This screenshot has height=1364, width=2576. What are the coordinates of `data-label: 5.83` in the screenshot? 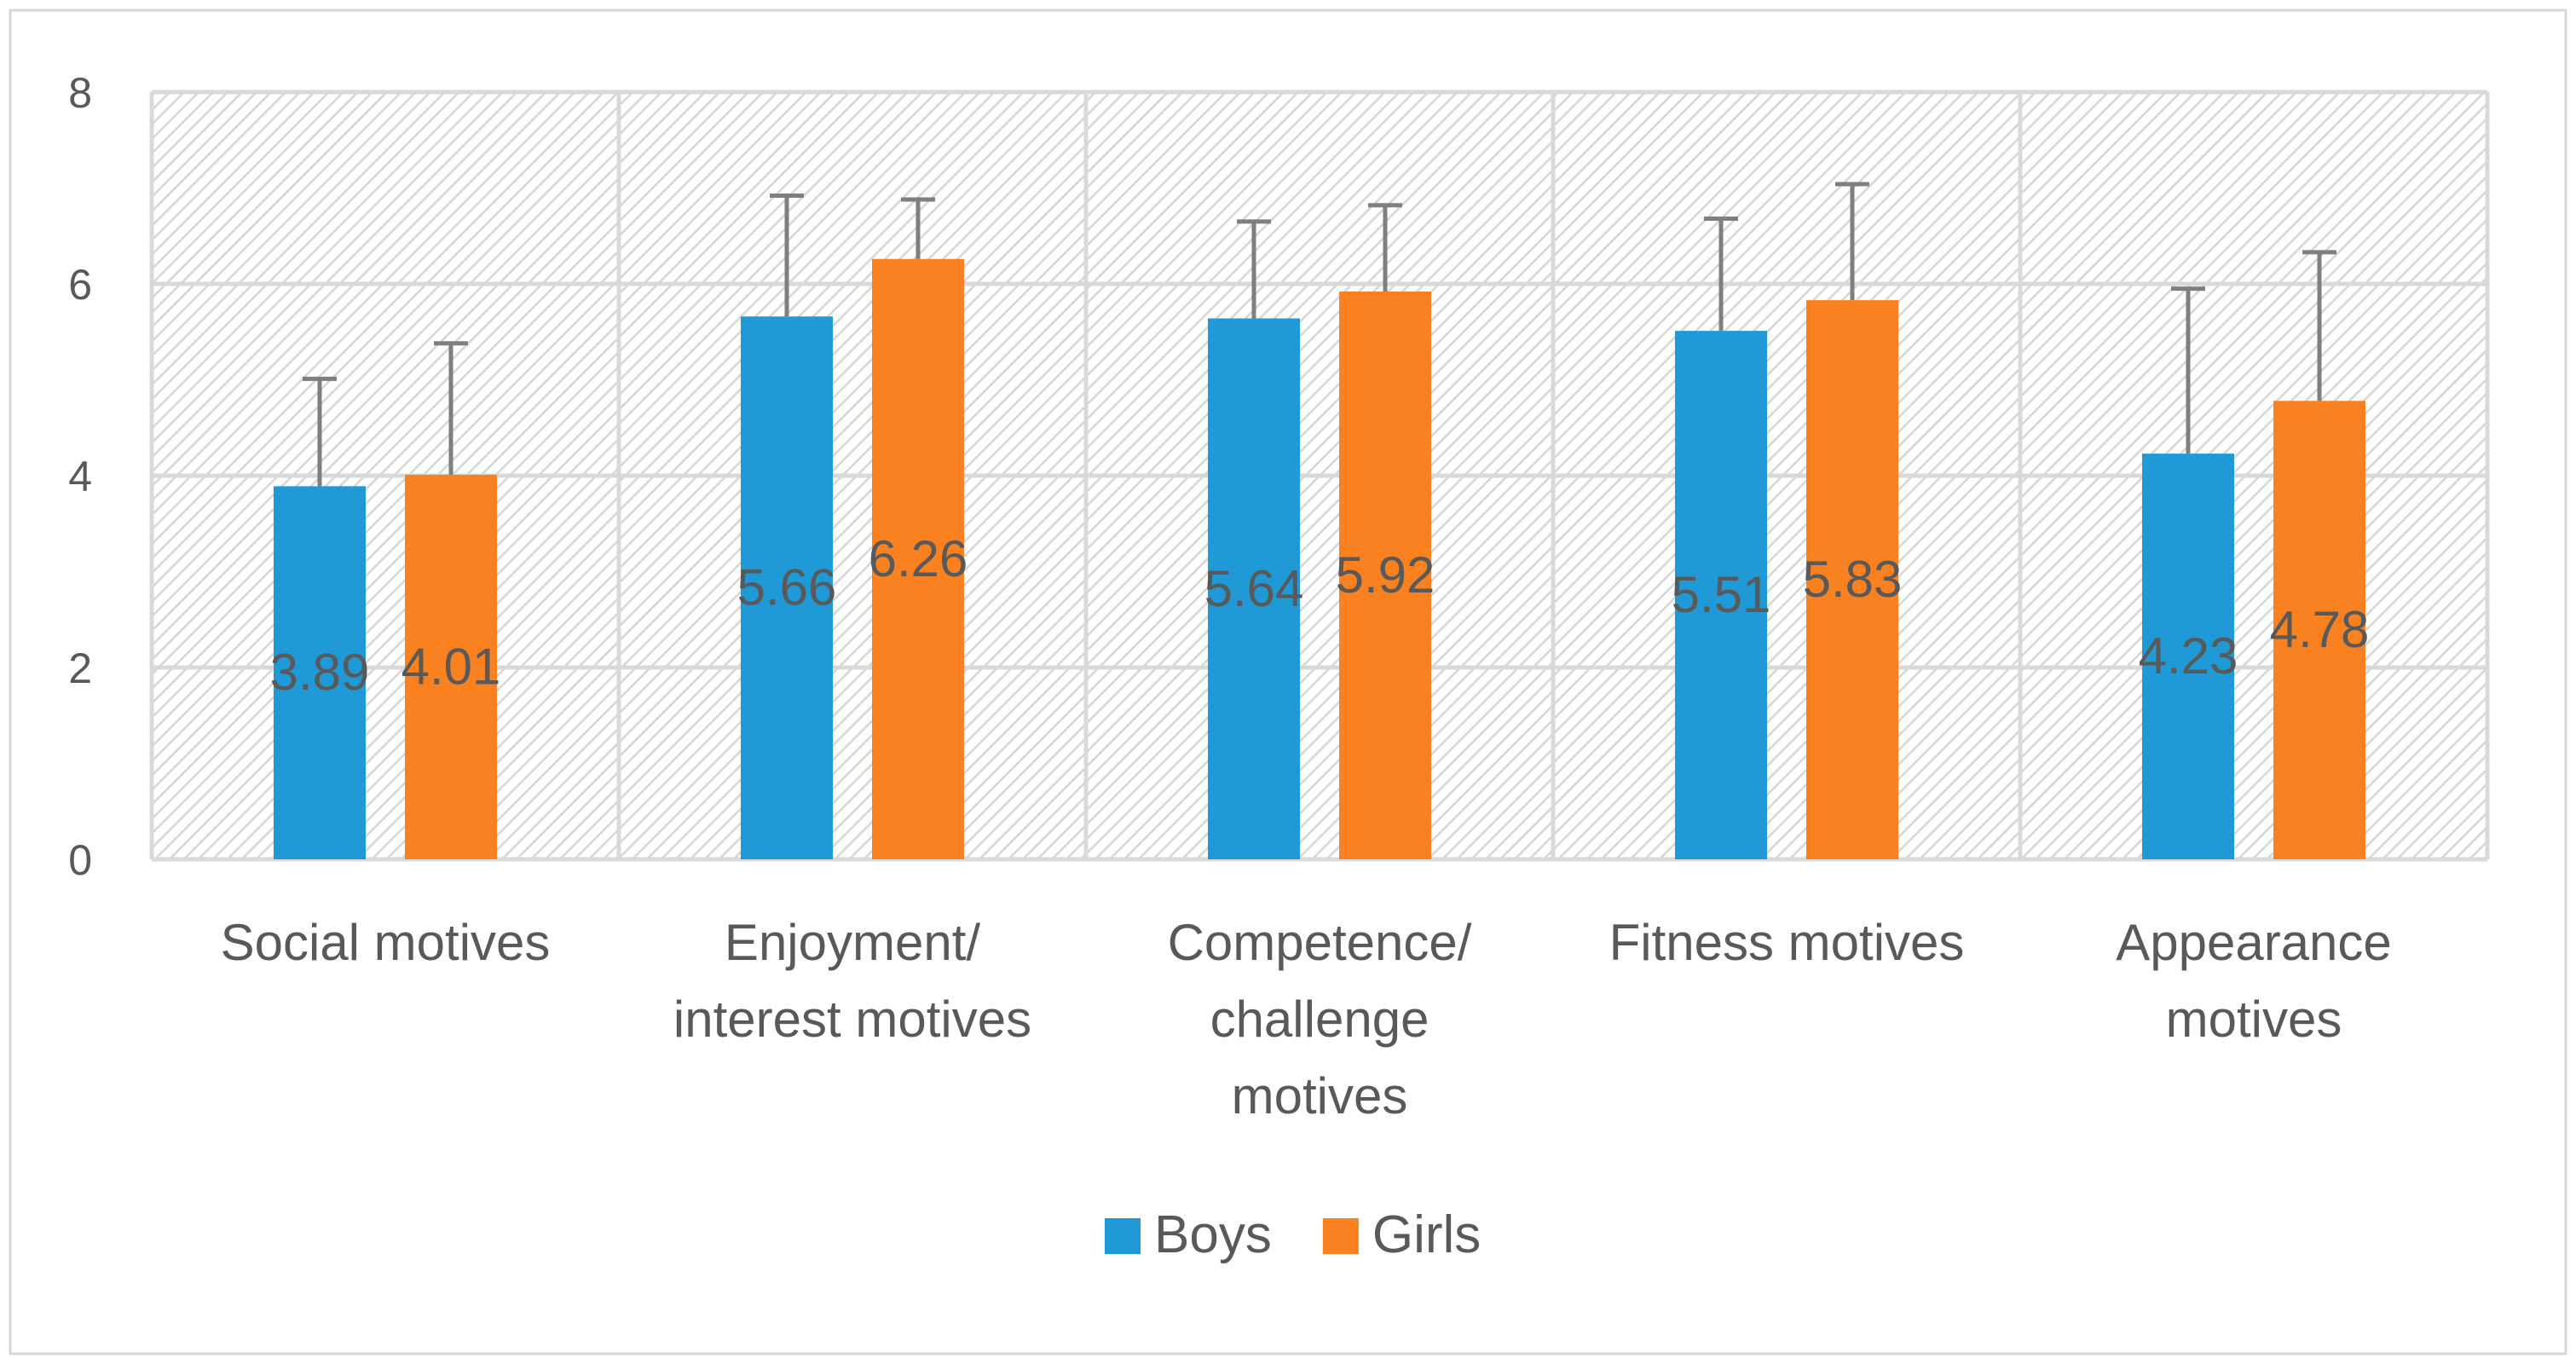 It's located at (1853, 579).